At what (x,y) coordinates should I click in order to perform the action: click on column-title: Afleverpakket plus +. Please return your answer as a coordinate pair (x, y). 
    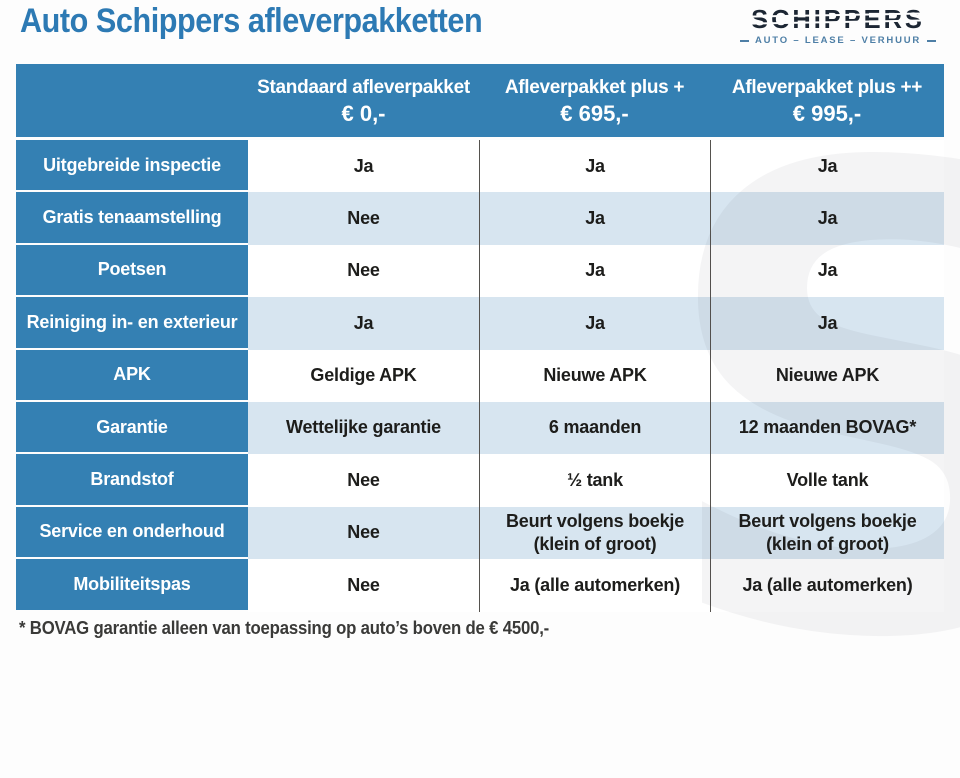
    Looking at the image, I should click on (594, 87).